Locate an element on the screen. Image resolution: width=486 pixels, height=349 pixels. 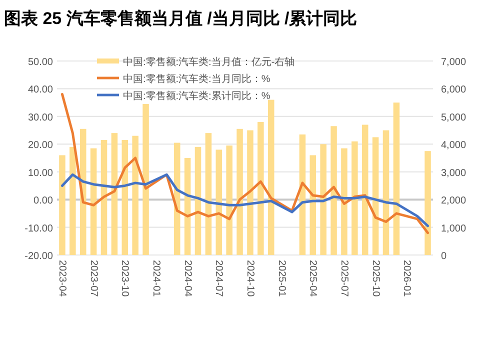
x-tick-label: 2026-01 is located at coordinates (406, 279).